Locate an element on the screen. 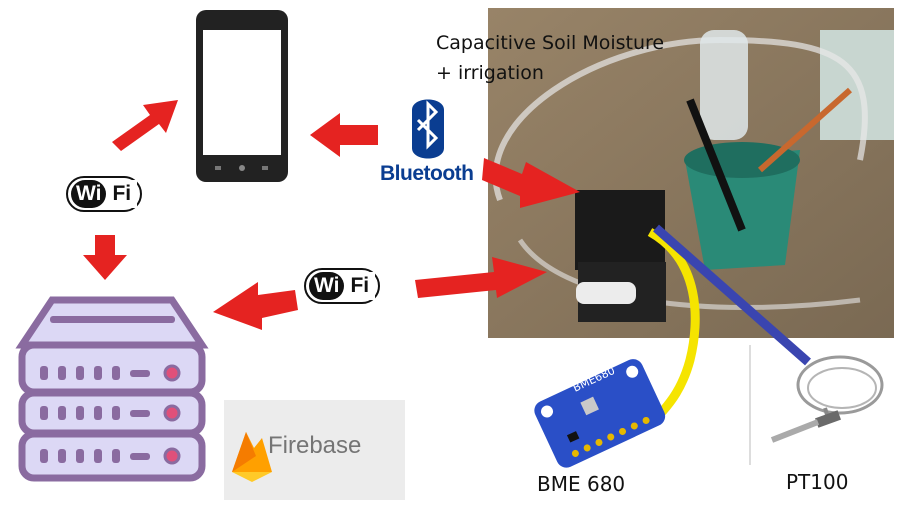 This screenshot has height=510, width=900. arrow-wifi-to-device is located at coordinates (481, 277).